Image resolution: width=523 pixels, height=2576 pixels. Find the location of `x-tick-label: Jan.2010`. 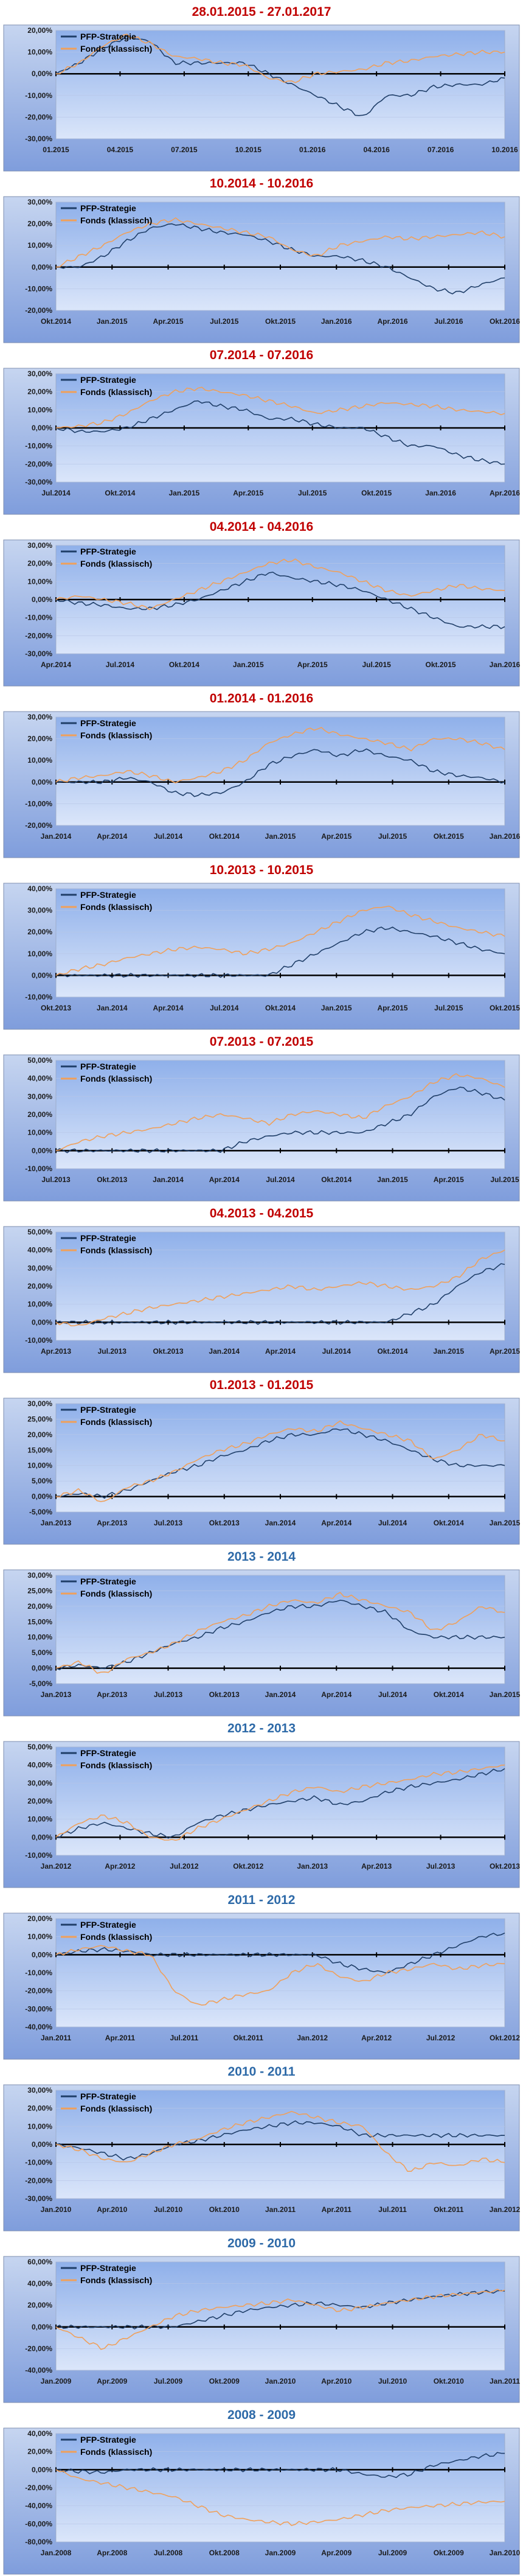

x-tick-label: Jan.2010 is located at coordinates (57, 2209).